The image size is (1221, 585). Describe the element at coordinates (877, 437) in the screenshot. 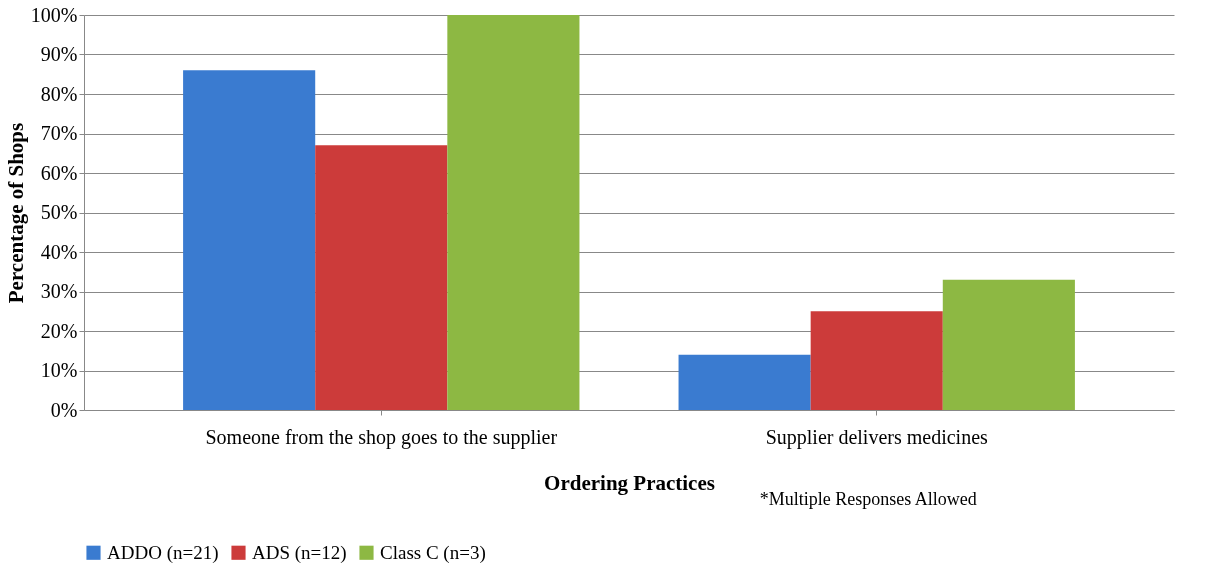

I see `x-tick-label: Supplier delivers medicines` at that location.